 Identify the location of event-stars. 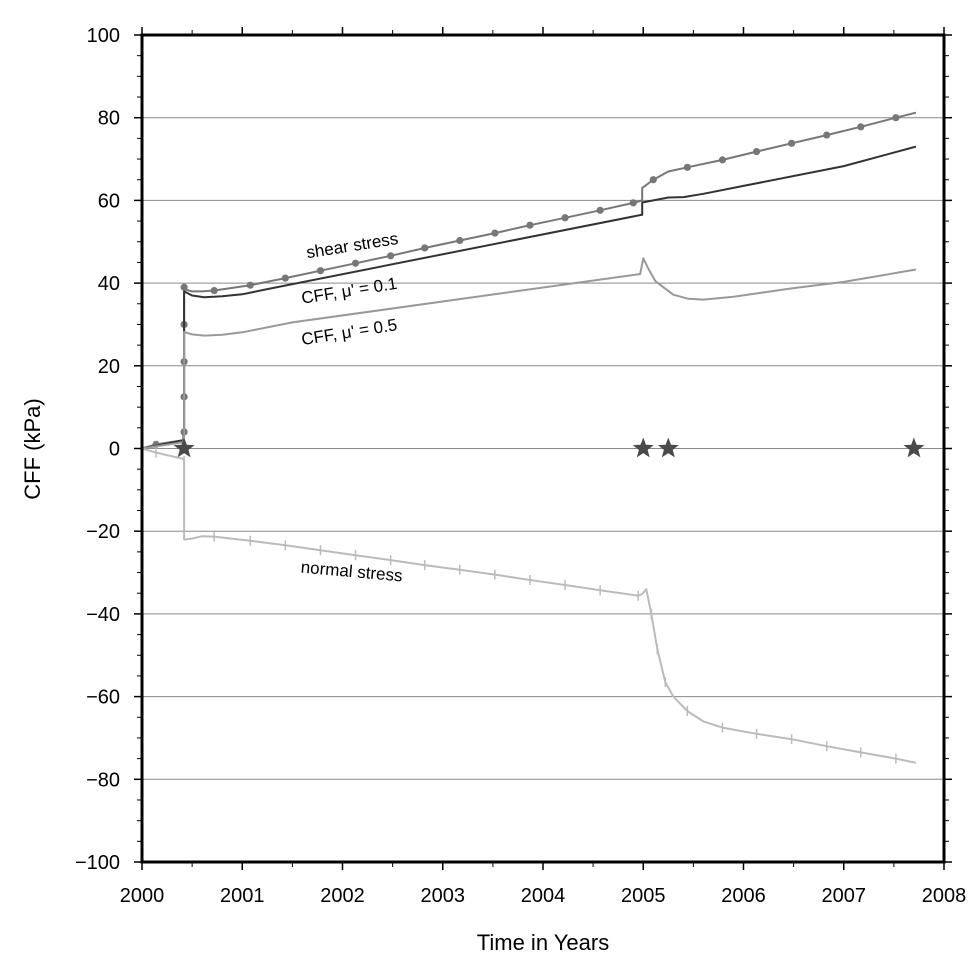
(549, 447).